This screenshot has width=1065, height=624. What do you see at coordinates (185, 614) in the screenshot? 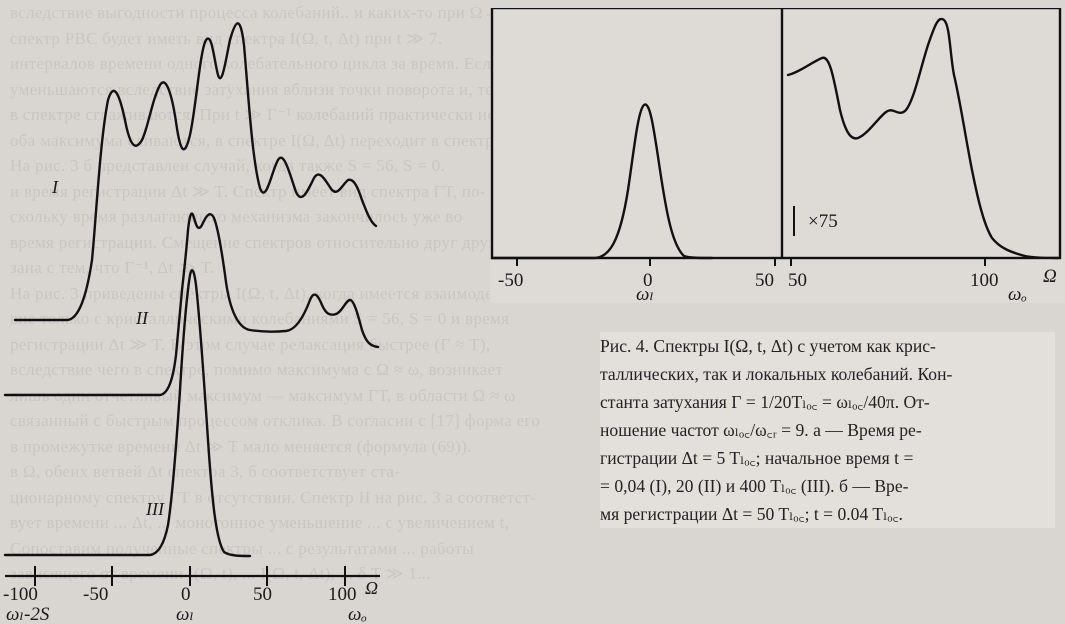
I see `label-omega-l-a: ωₗ` at bounding box center [185, 614].